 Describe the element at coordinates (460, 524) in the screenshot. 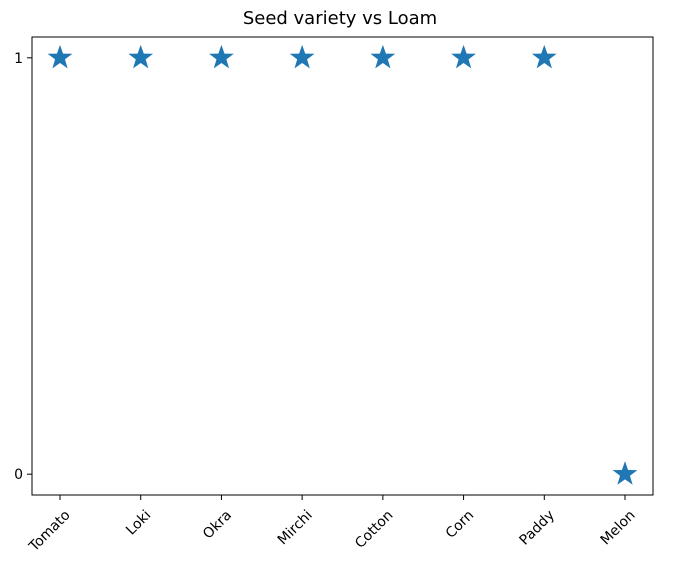

I see `x-tick-label: Corn` at that location.